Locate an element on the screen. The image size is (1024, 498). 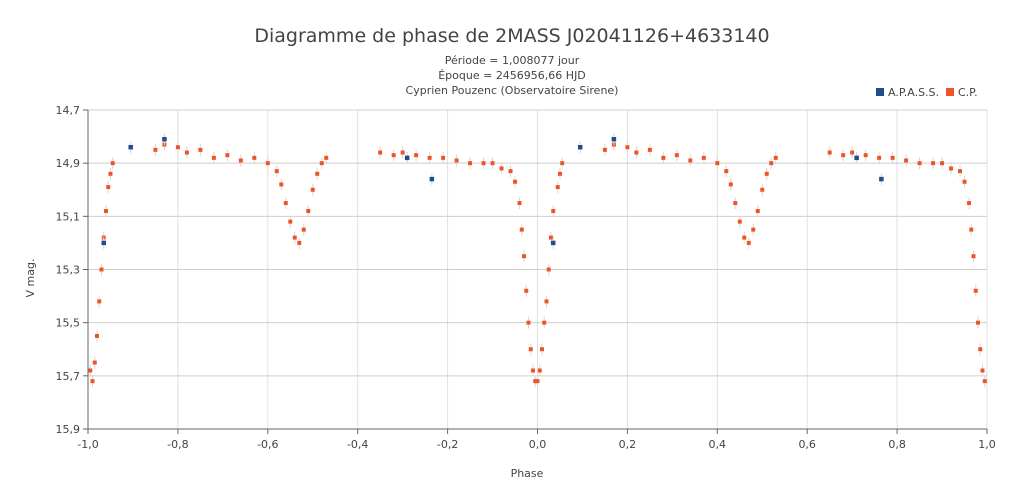
x-tick-label: 0,6 is located at coordinates (807, 444).